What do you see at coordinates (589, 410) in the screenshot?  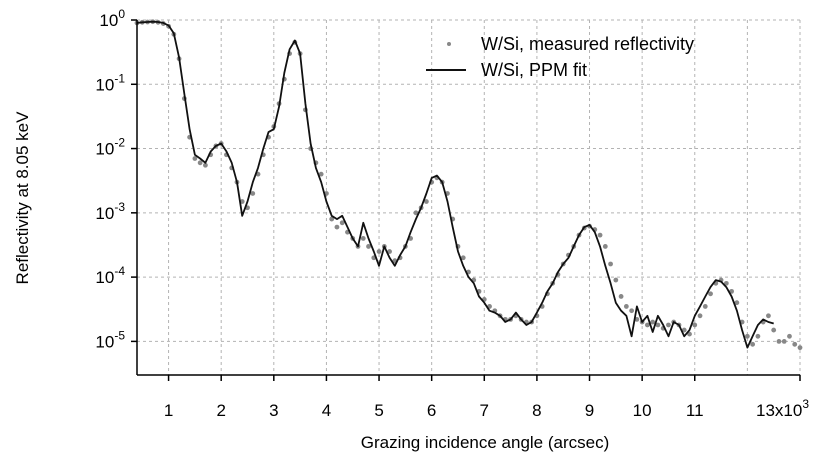 I see `x-tick-label: 9` at bounding box center [589, 410].